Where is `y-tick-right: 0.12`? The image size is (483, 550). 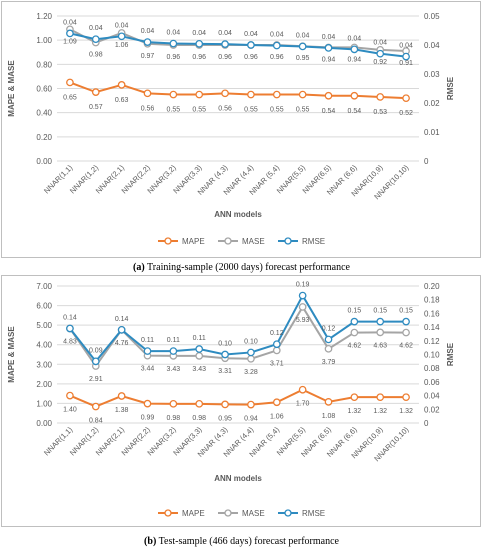
y-tick-right: 0.12 is located at coordinates (432, 341).